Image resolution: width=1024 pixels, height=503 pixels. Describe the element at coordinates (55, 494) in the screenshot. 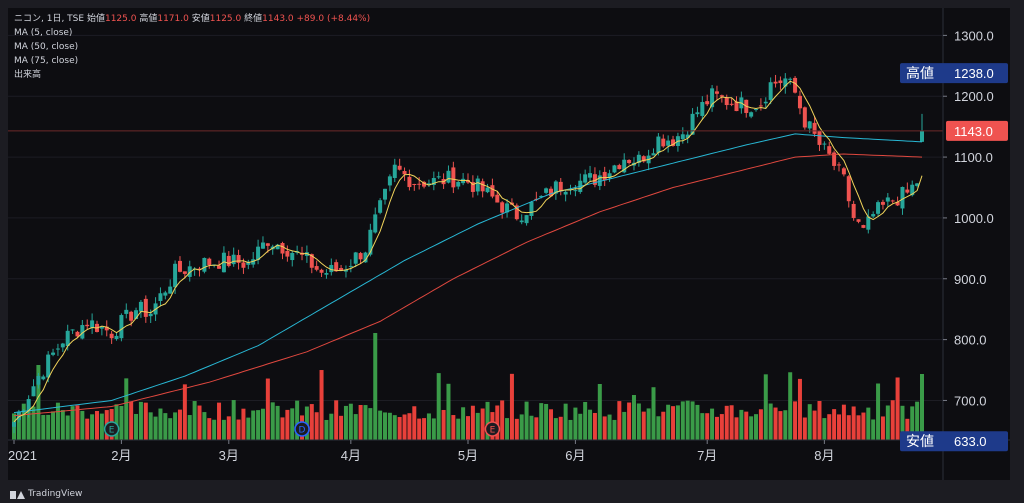

I see `tradingview-label: TradingView` at that location.